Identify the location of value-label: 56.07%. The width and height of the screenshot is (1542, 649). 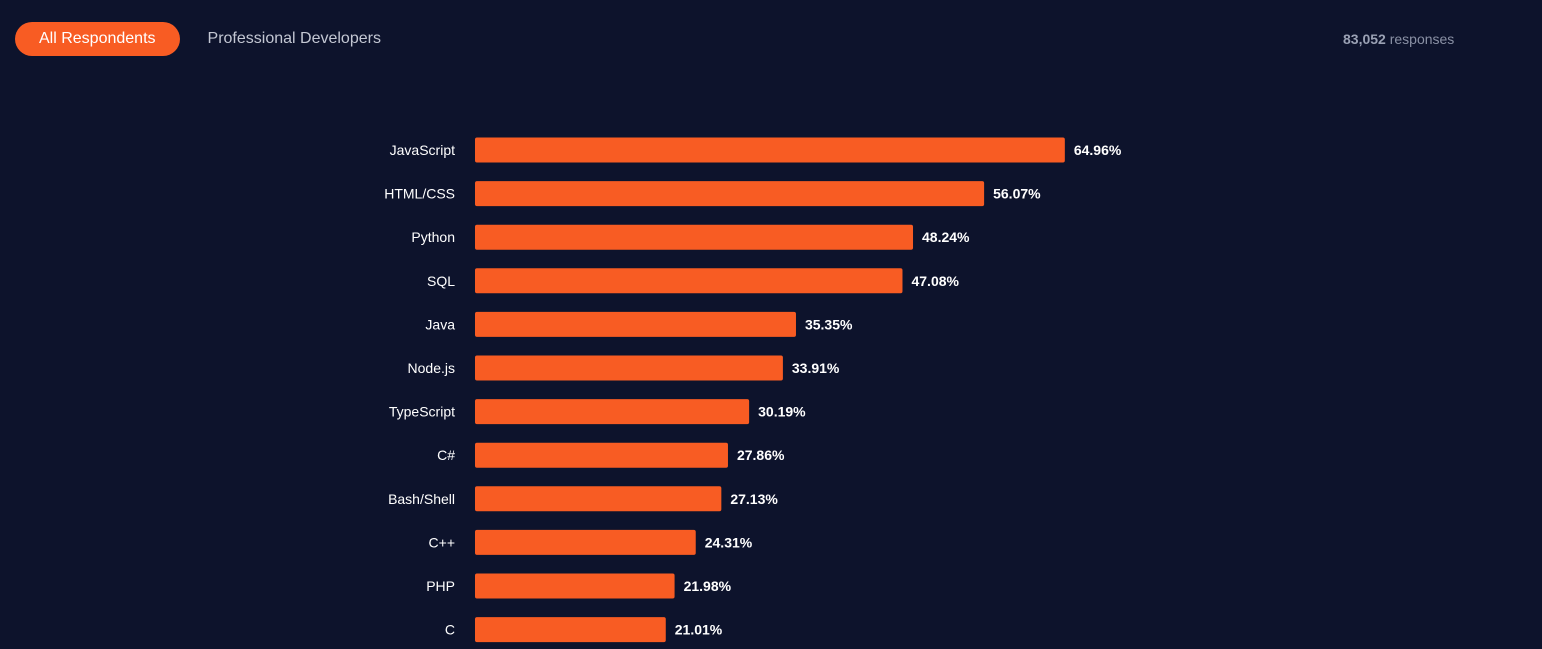
(1017, 194).